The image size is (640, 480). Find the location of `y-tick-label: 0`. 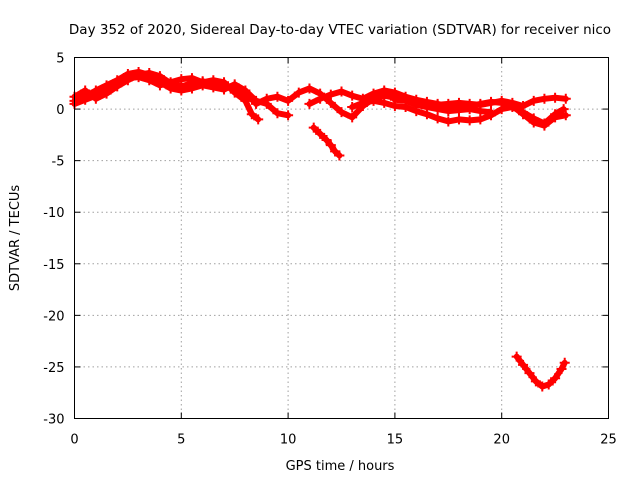

y-tick-label: 0 is located at coordinates (60, 110).